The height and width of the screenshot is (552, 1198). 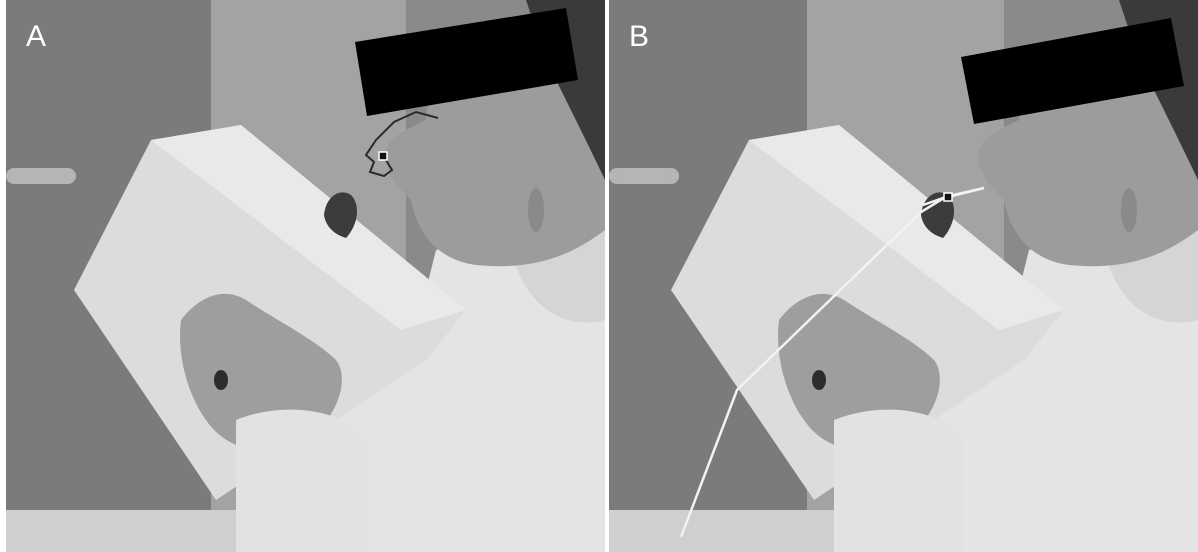 I want to click on panel-label-a: A, so click(x=36, y=36).